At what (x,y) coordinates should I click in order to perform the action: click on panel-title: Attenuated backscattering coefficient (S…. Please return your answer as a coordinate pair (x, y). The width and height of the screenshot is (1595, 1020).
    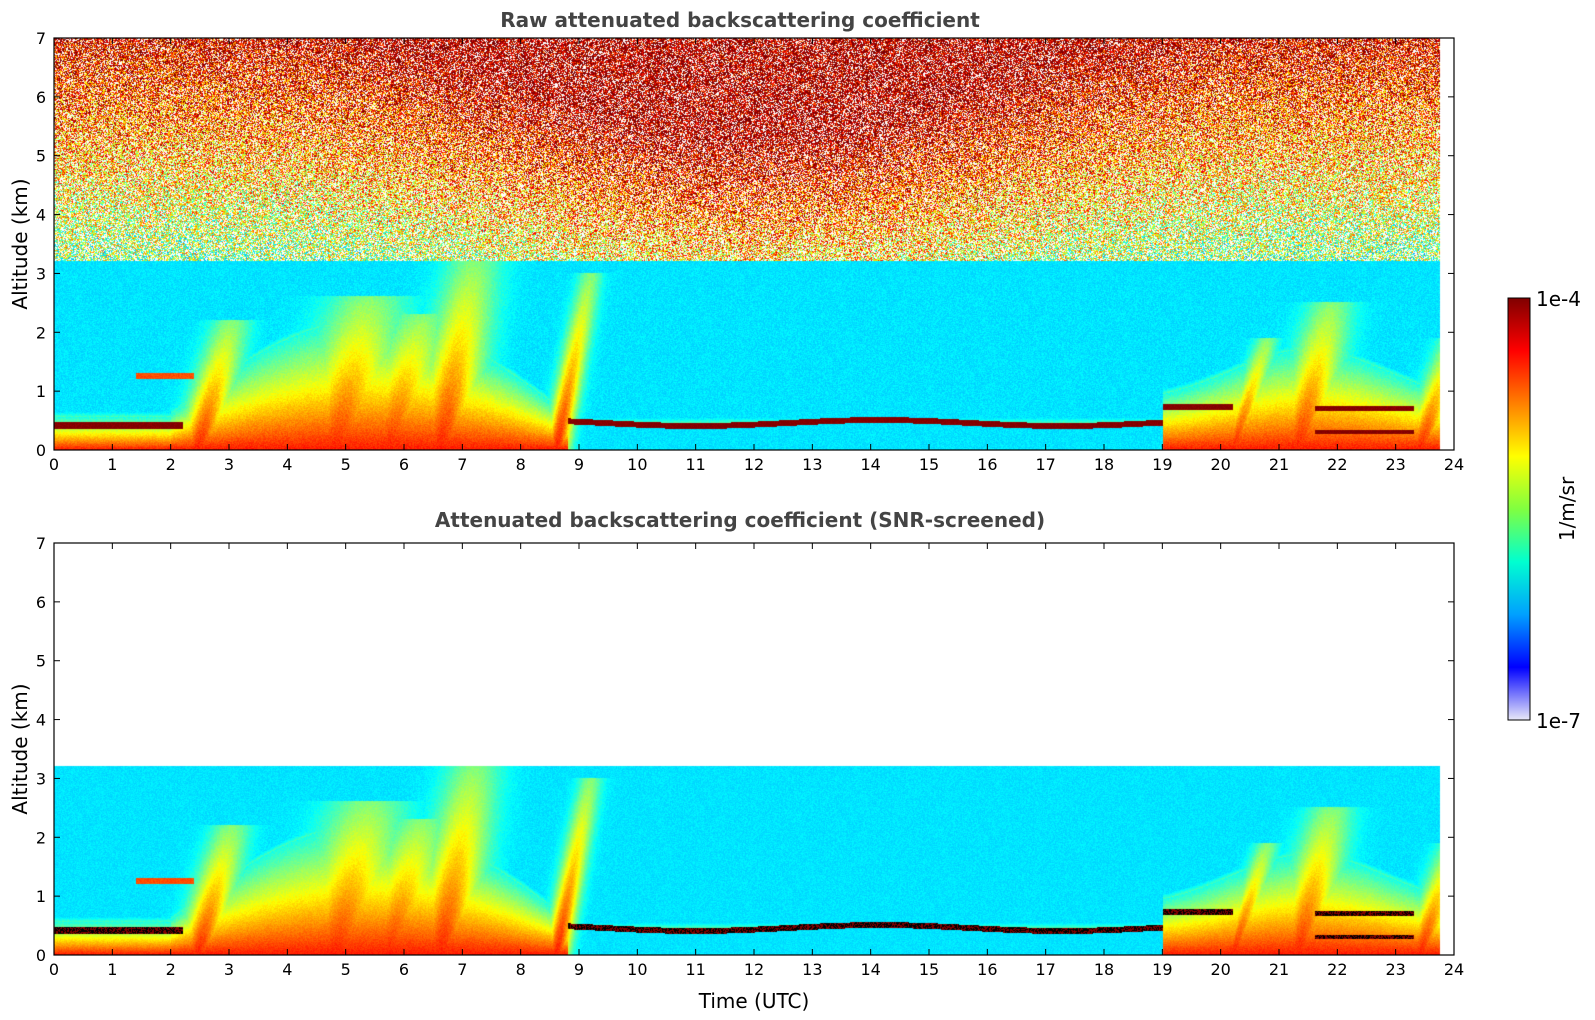
    Looking at the image, I should click on (740, 520).